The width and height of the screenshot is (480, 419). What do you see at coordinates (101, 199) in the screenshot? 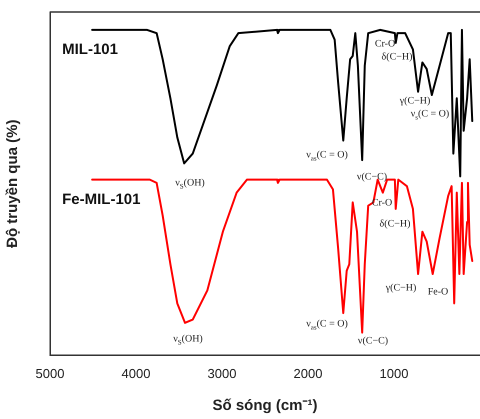
I see `series-label: Fe-MIL-101` at bounding box center [101, 199].